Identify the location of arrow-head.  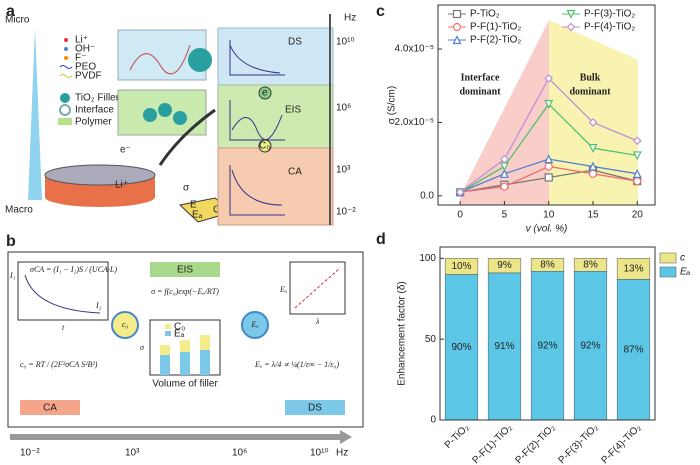
(346, 437).